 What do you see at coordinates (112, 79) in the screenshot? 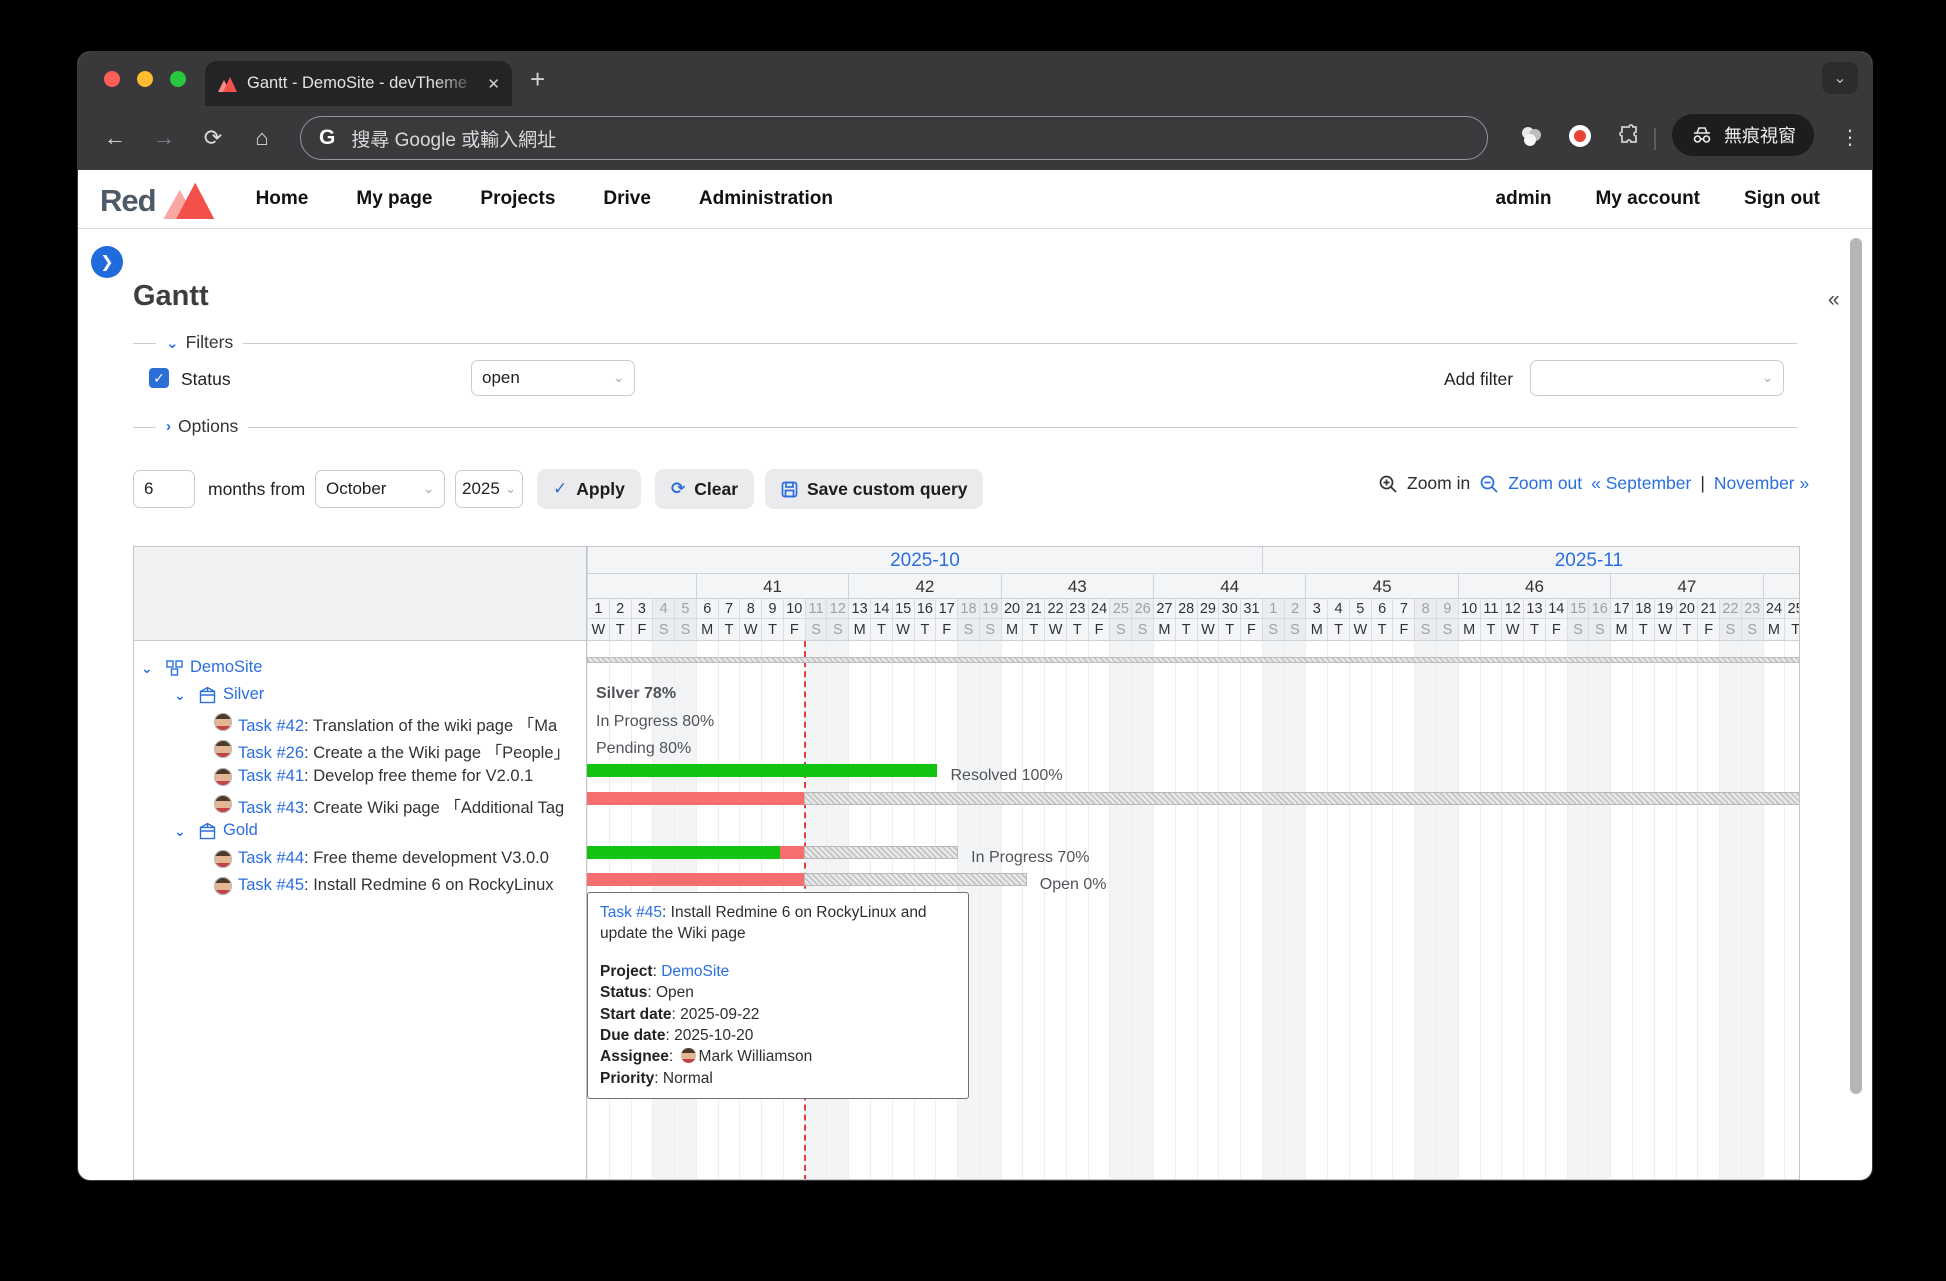
I see `close-window-button` at bounding box center [112, 79].